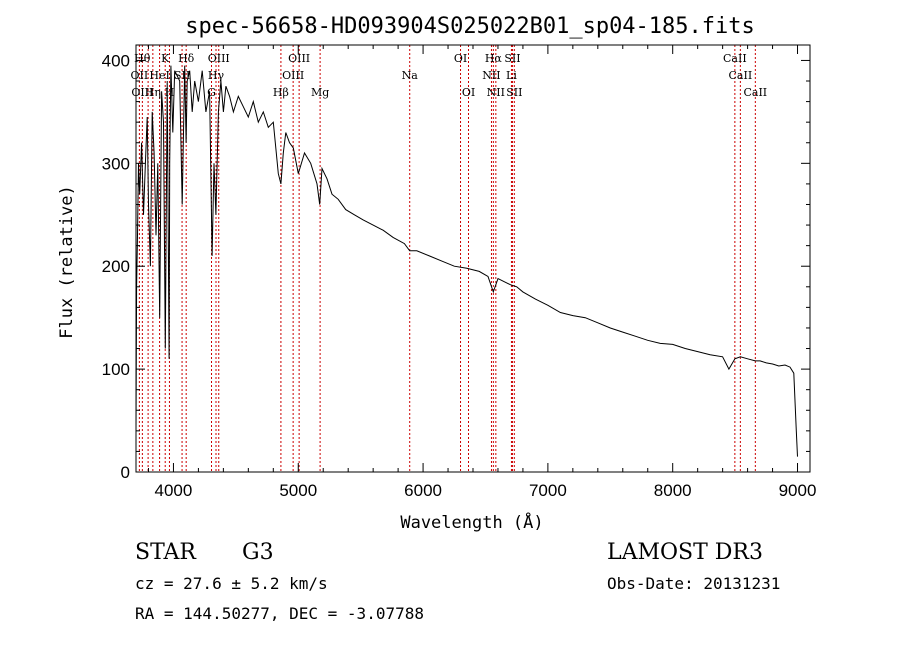  Describe the element at coordinates (460, 58) in the screenshot. I see `line-label-7: OI` at that location.